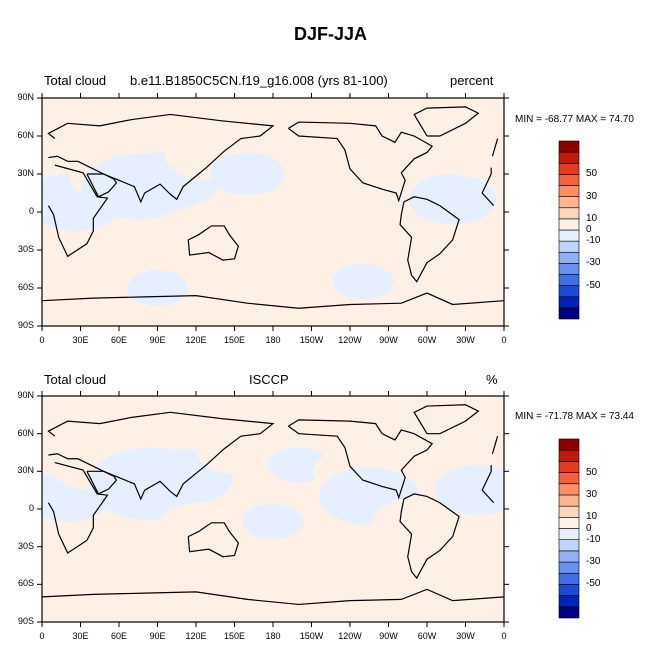  What do you see at coordinates (592, 517) in the screenshot?
I see `colorbar-label: 10` at bounding box center [592, 517].